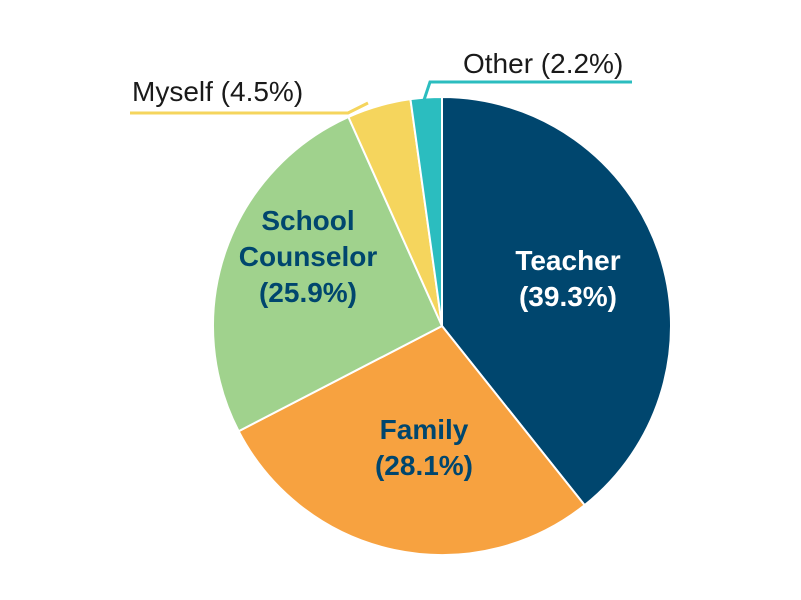 Image resolution: width=801 pixels, height=600 pixels. I want to click on slice-label-myself: Myself (4.5%), so click(217, 91).